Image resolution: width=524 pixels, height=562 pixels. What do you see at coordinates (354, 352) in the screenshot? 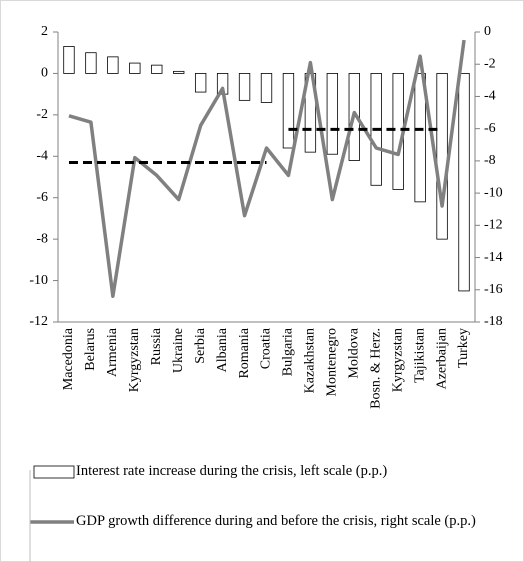
I see `x-tick-label: Moldova` at bounding box center [354, 352].